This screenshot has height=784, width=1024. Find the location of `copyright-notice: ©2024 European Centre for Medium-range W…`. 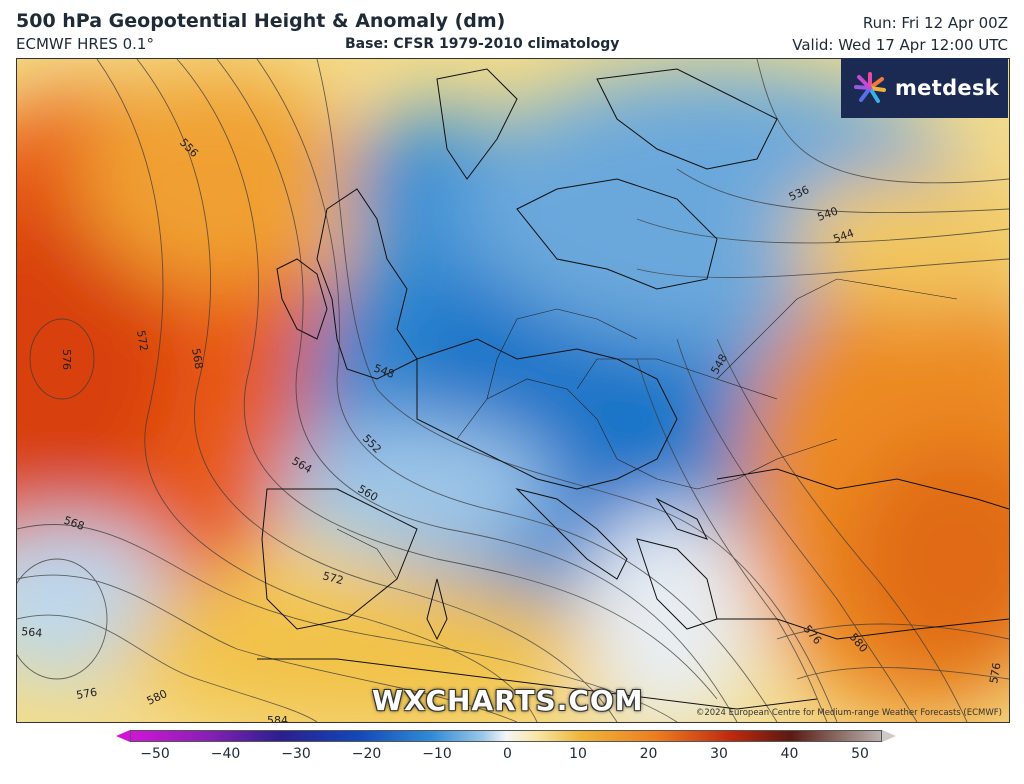

copyright-notice: ©2024 European Centre for Medium-range W… is located at coordinates (848, 713).